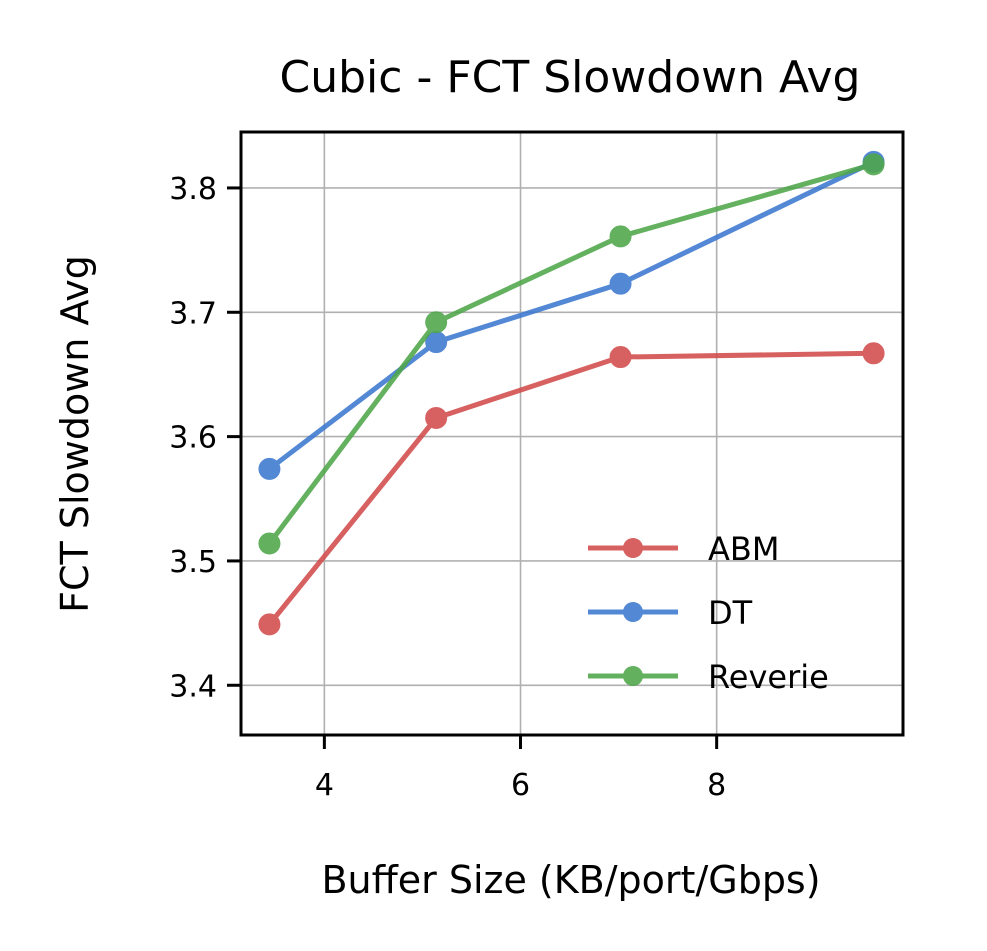 The image size is (987, 951). I want to click on legend-label-abm: ABM, so click(743, 549).